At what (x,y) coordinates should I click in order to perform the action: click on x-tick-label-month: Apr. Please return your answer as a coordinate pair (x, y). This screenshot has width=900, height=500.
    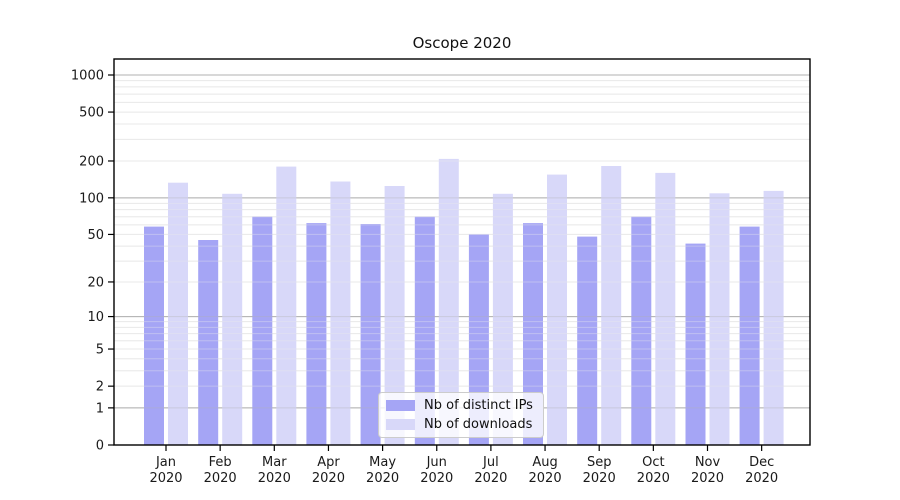
    Looking at the image, I should click on (328, 462).